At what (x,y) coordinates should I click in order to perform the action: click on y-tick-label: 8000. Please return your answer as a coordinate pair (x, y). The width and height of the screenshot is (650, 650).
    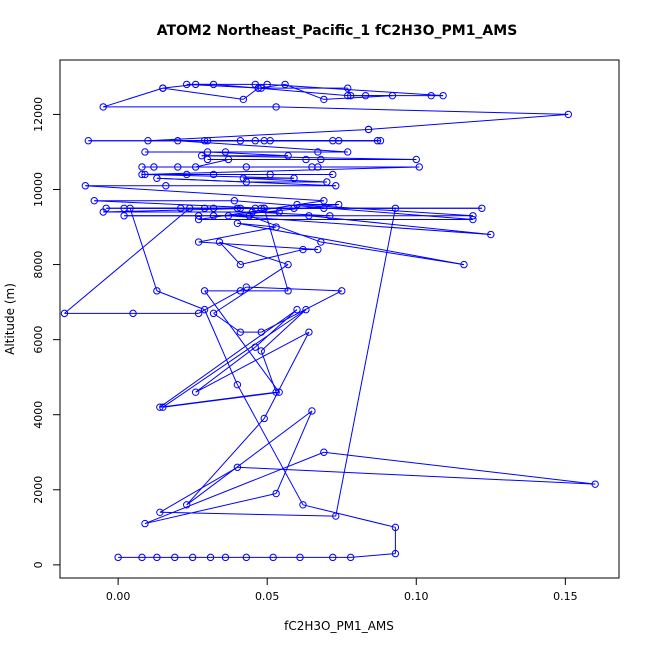
    Looking at the image, I should click on (38, 265).